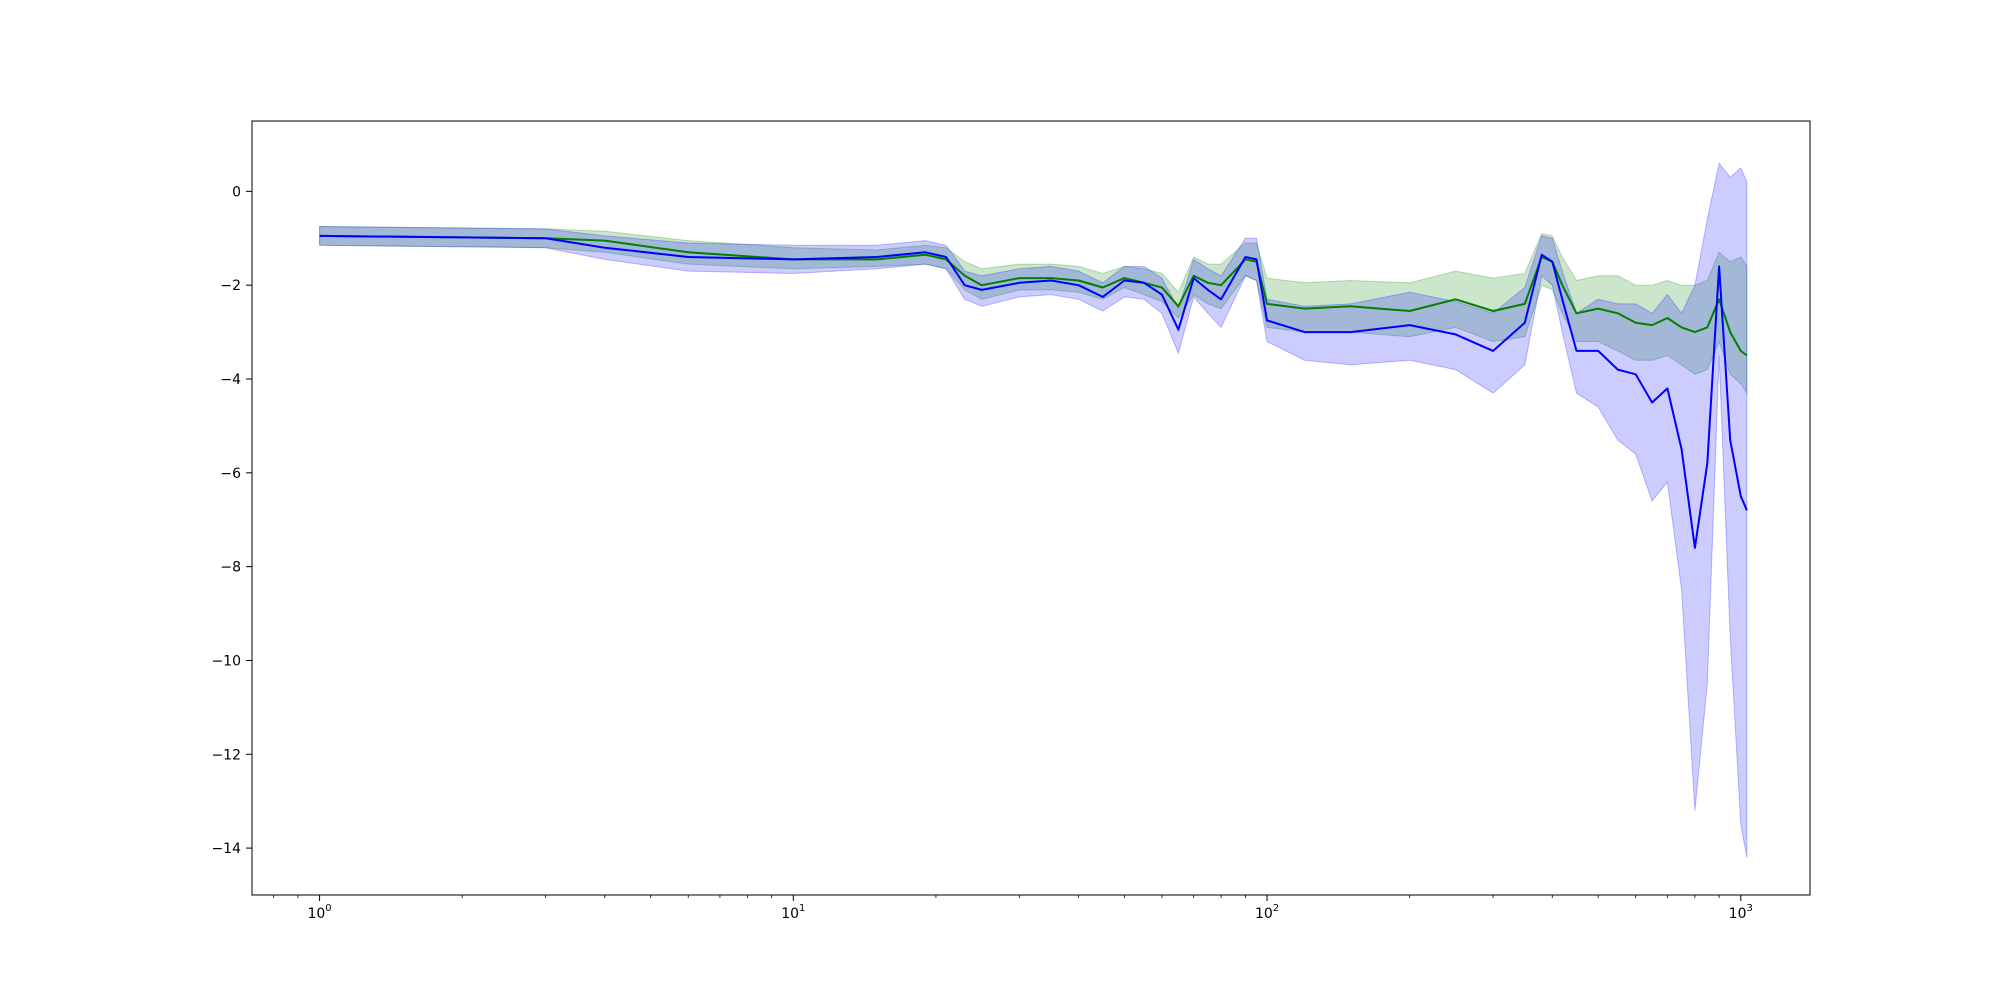 This screenshot has height=1000, width=2000. What do you see at coordinates (226, 755) in the screenshot?
I see `y-tick-label: −12` at bounding box center [226, 755].